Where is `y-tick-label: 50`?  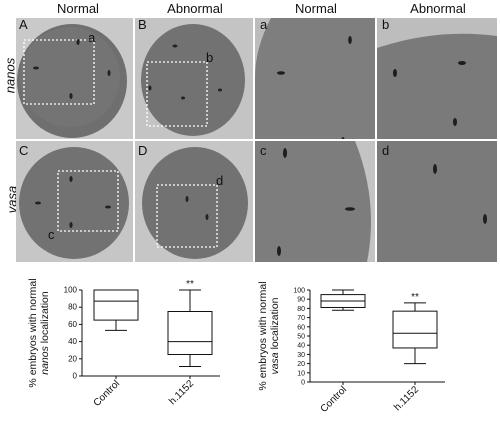 y-tick-label: 50 is located at coordinates (301, 337).